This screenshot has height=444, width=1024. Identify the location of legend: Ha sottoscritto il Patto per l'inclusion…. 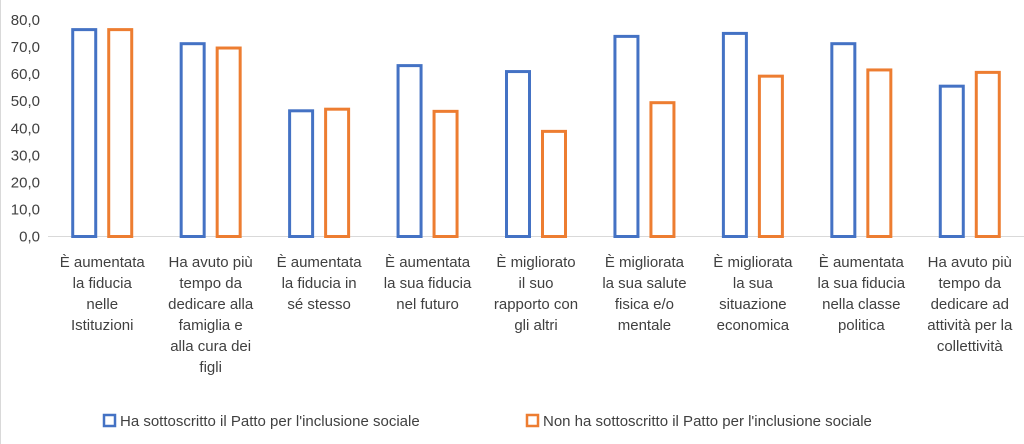
(487, 421).